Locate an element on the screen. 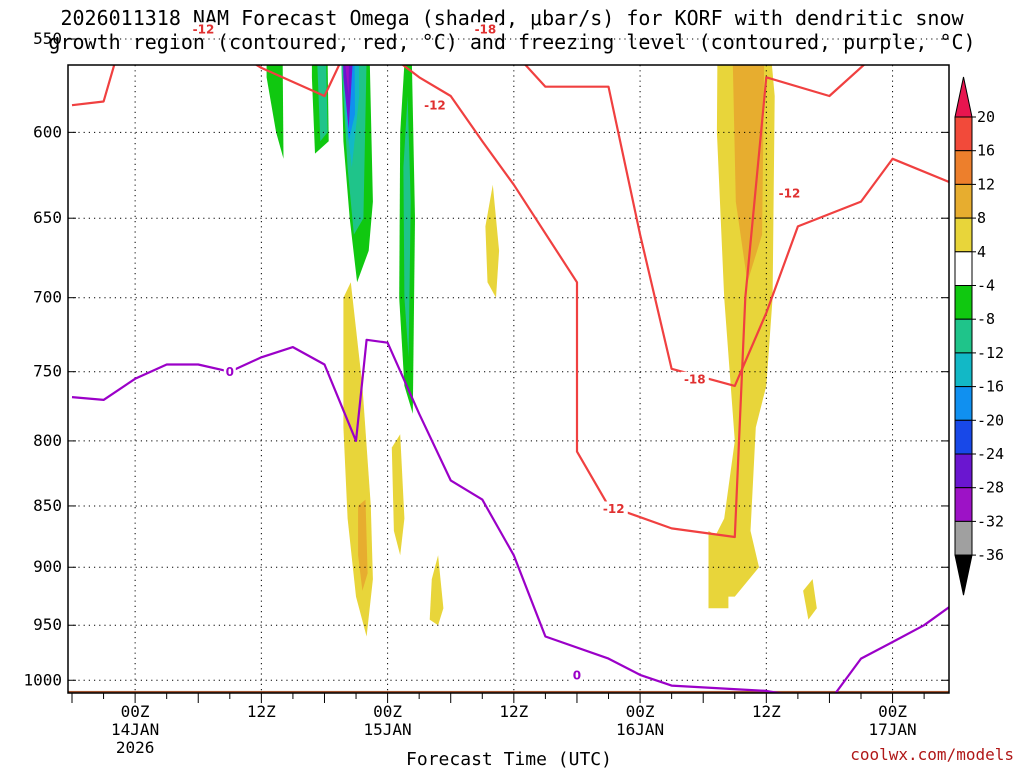  colorbar-label--28: -28 is located at coordinates (990, 488).